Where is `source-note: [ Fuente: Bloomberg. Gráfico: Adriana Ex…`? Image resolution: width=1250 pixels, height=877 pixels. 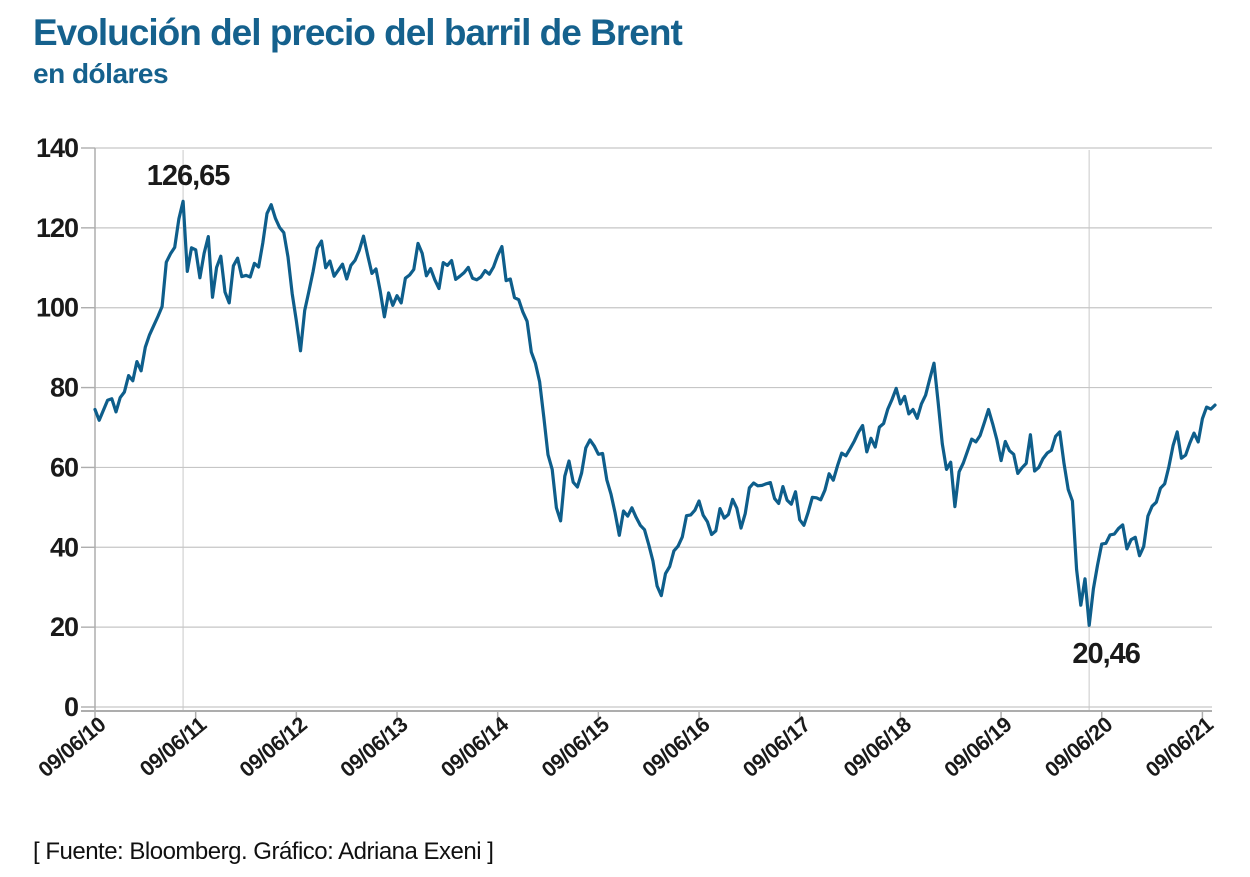
source-note: [ Fuente: Bloomberg. Gráfico: Adriana Ex… is located at coordinates (263, 851).